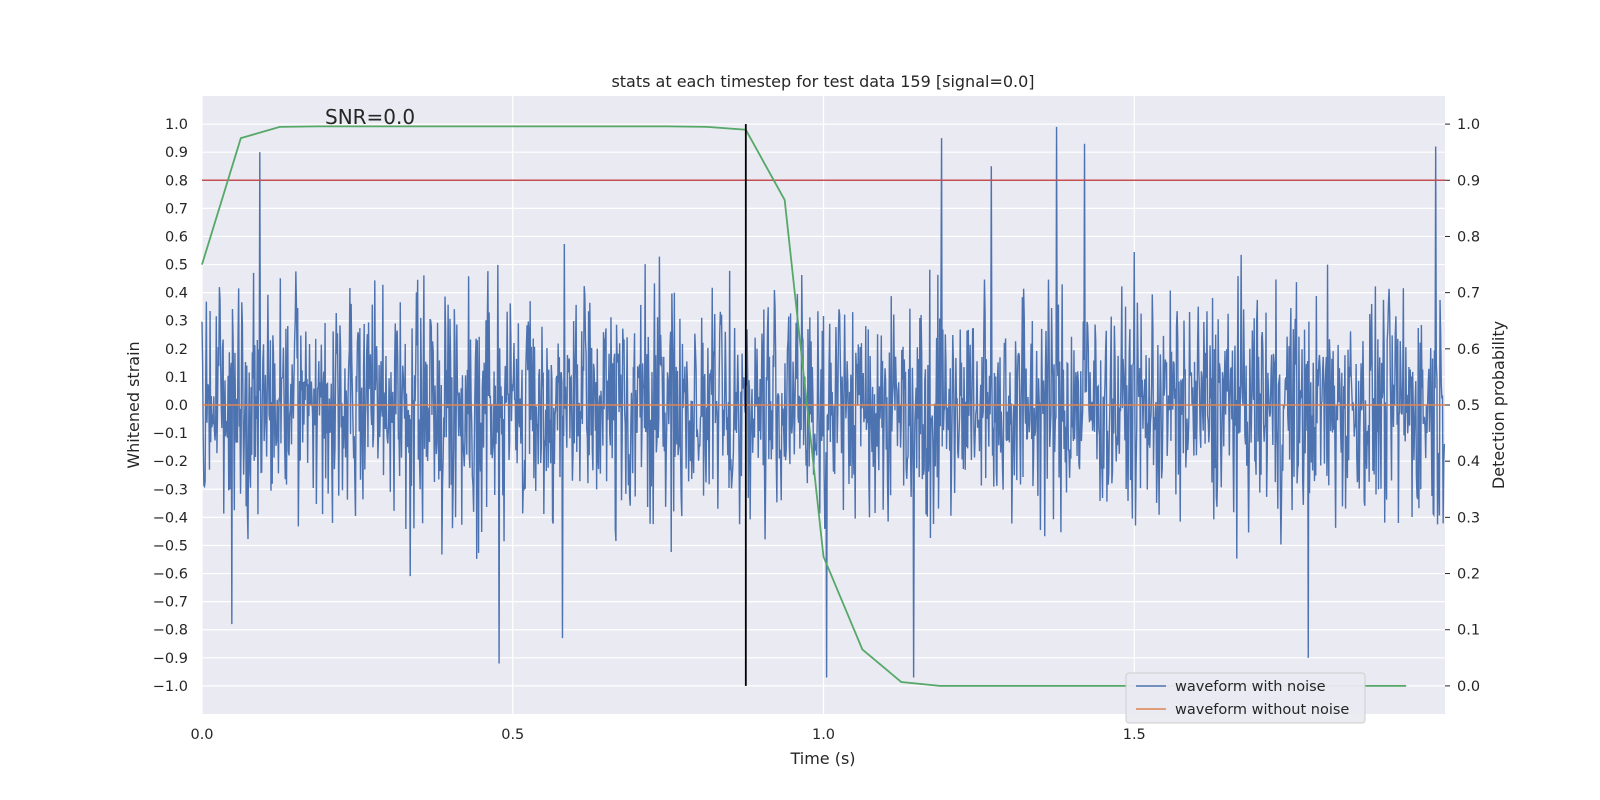 This screenshot has height=800, width=1600. Describe the element at coordinates (1468, 237) in the screenshot. I see `y-right-tick-label: 0.8` at that location.